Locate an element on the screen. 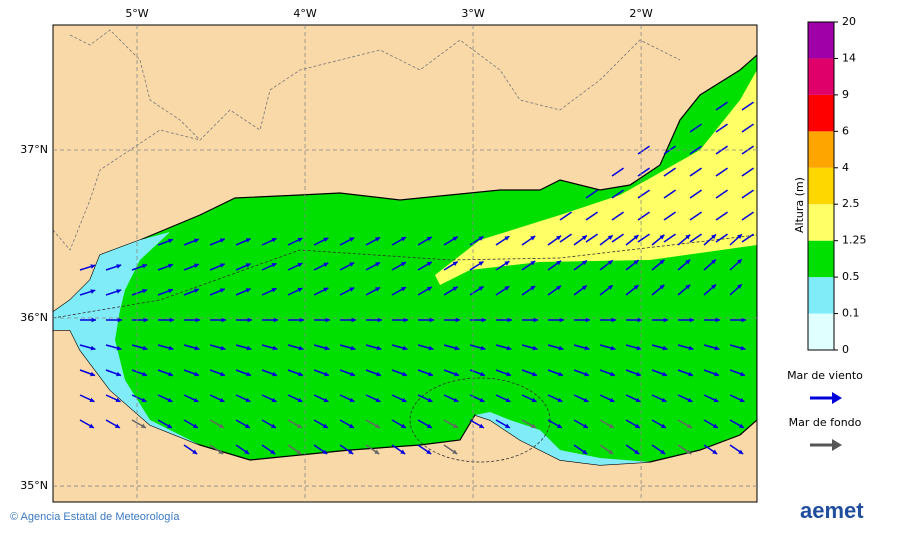 Image resolution: width=900 pixels, height=533 pixels. sea-cyan is located at coordinates (126, 338).